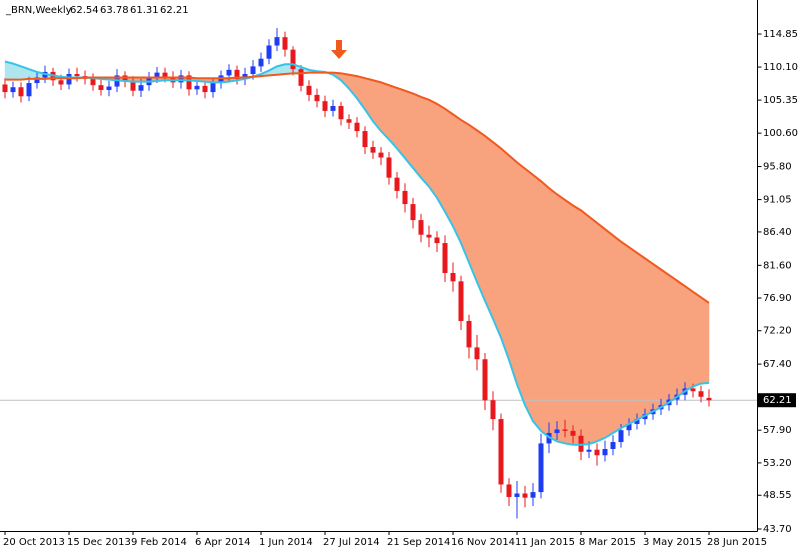  What do you see at coordinates (777, 364) in the screenshot?
I see `y-tick-label: 67.40` at bounding box center [777, 364].